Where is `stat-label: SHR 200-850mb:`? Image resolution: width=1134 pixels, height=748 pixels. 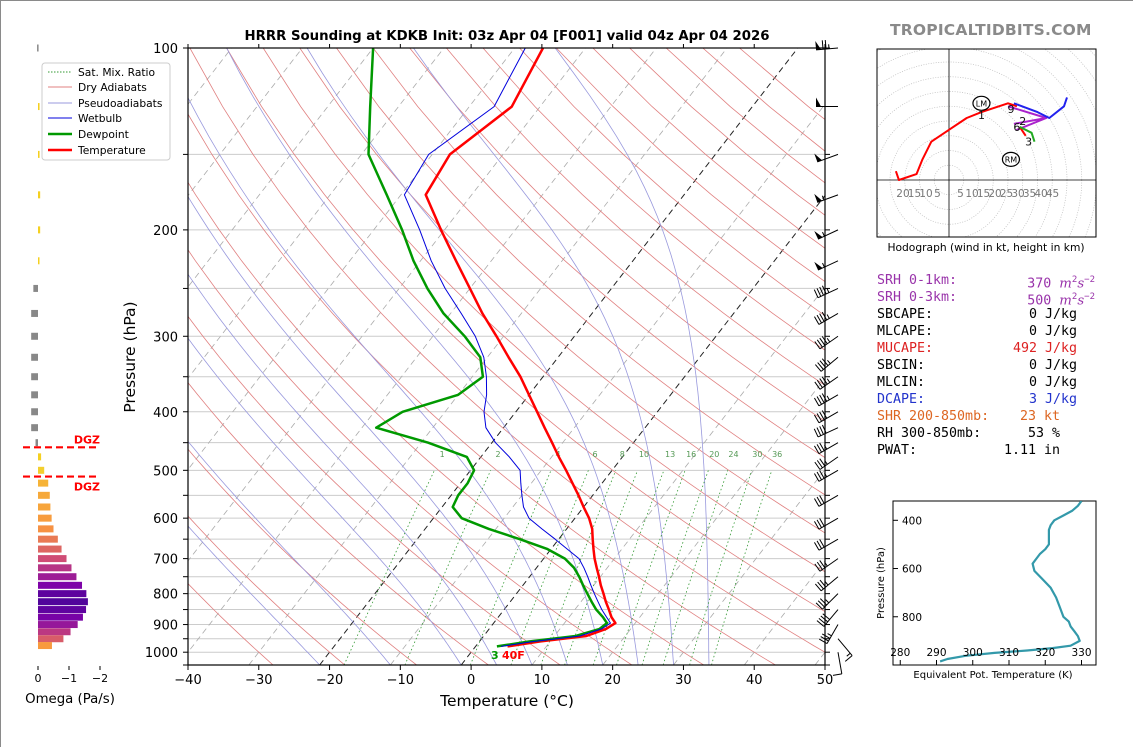 stat-label: SHR 200-850mb: is located at coordinates (933, 416).